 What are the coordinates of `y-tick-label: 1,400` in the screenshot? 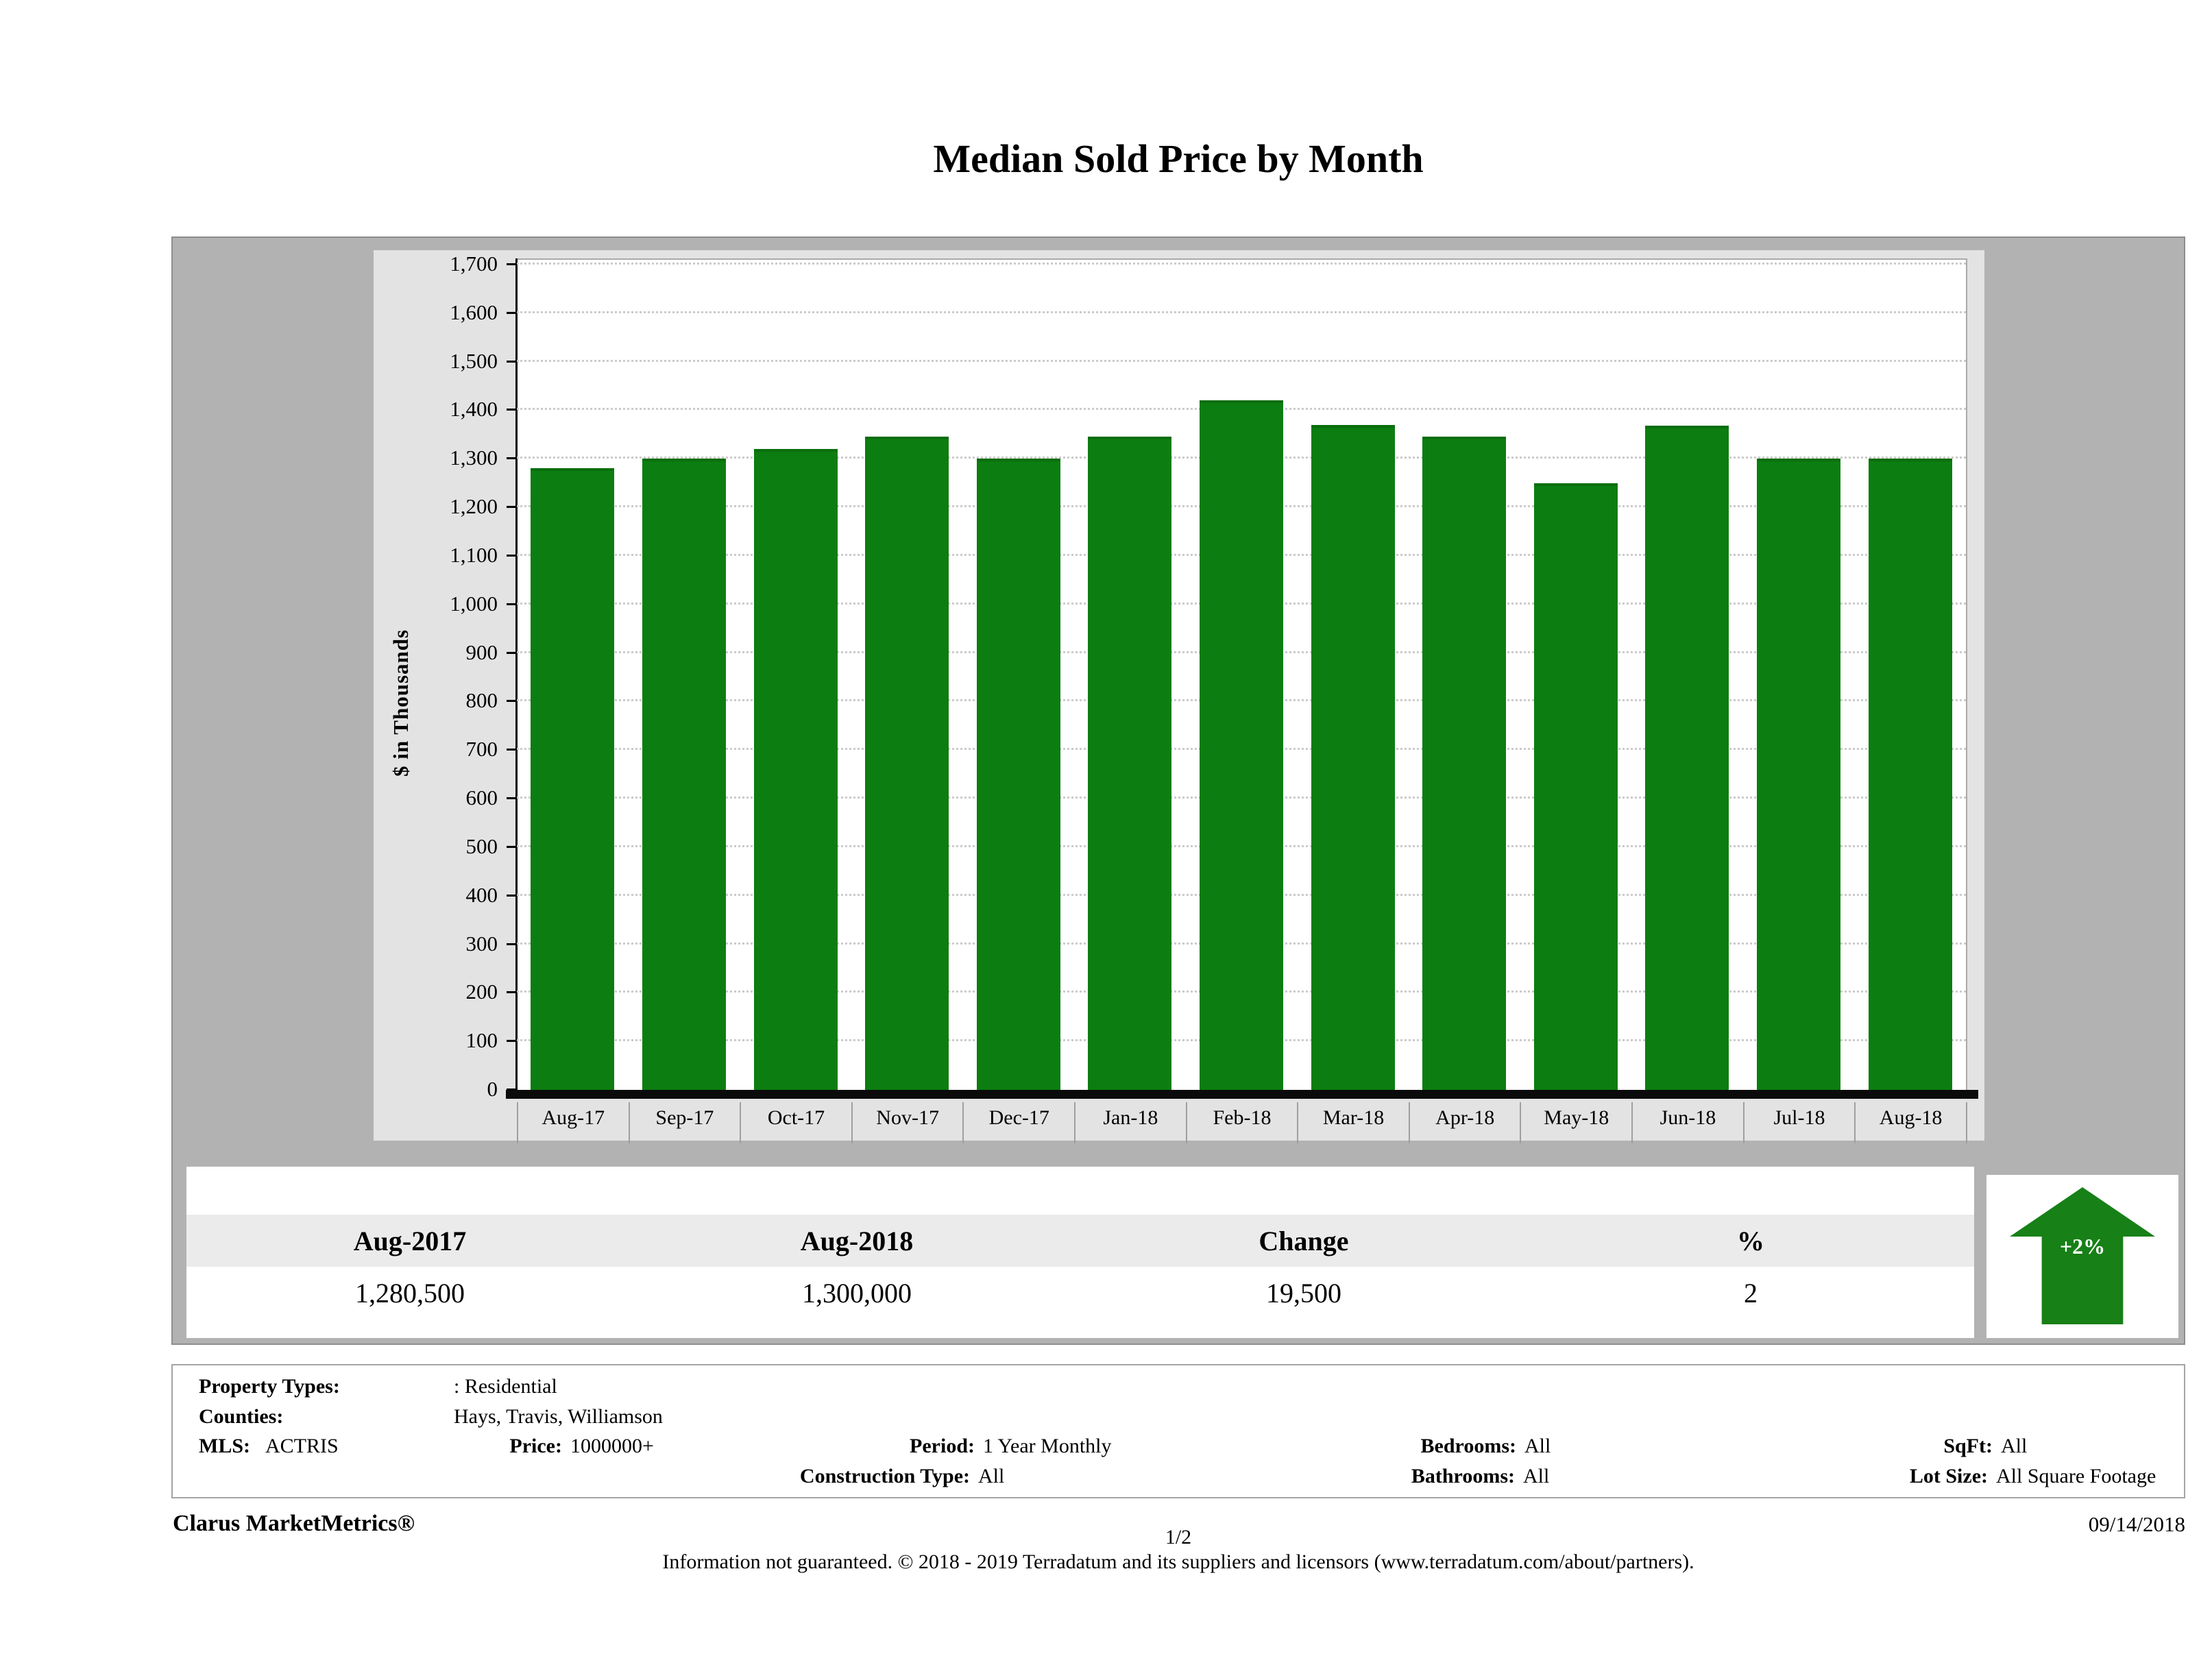 It's located at (474, 409).